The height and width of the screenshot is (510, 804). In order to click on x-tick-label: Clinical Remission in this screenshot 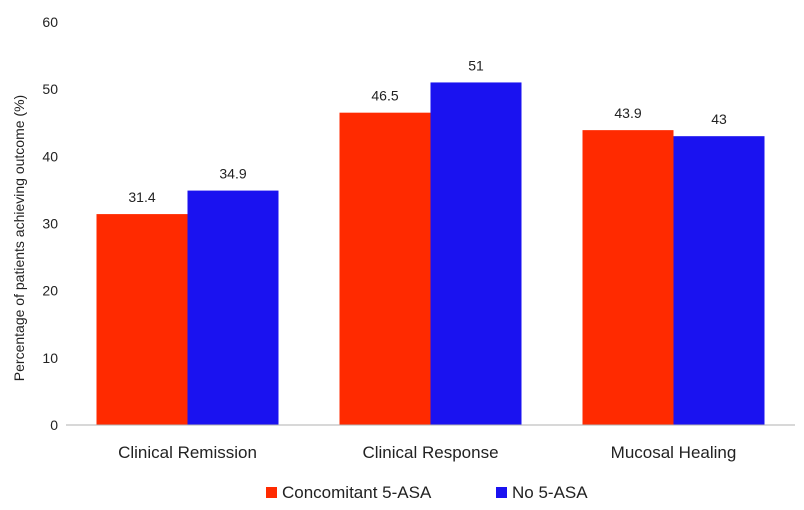, I will do `click(187, 452)`.